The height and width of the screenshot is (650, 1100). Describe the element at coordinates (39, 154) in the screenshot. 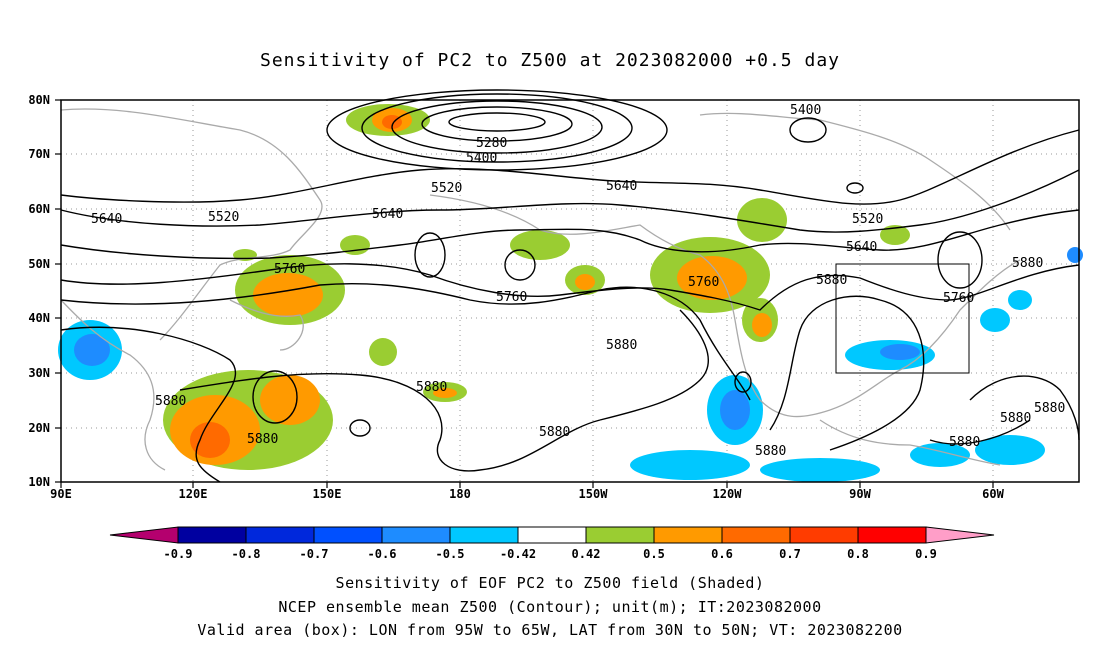

I see `lat-tick-label: 70N` at that location.